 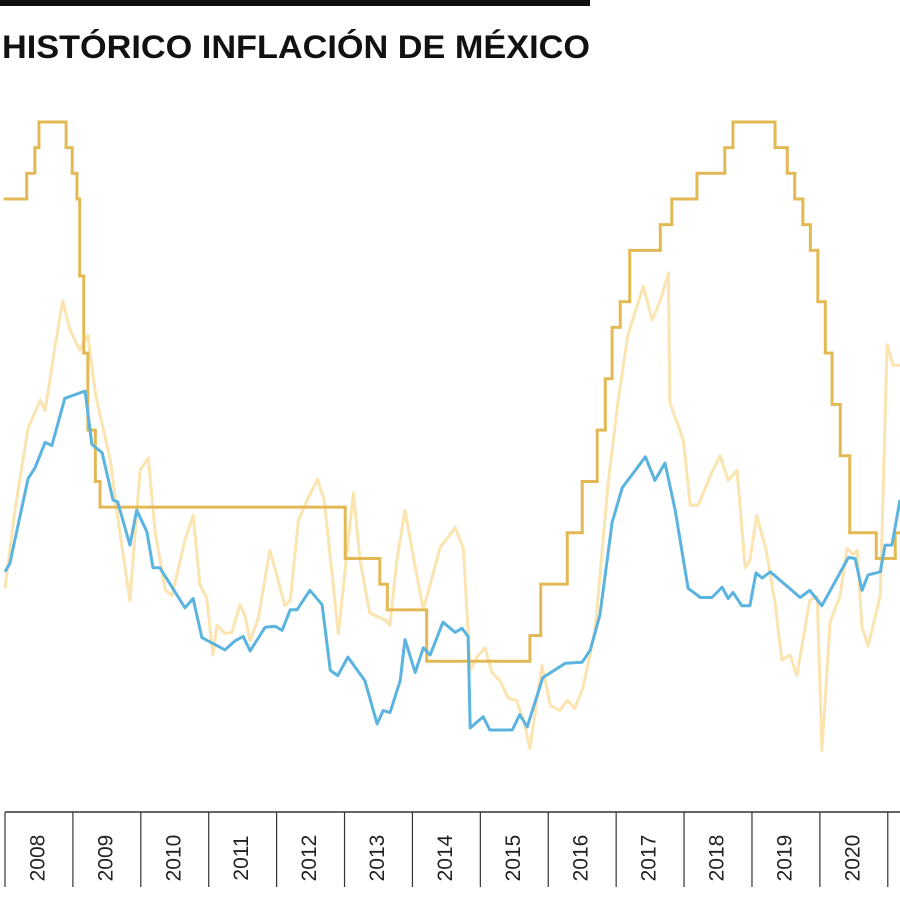 What do you see at coordinates (377, 858) in the screenshot?
I see `x-tick-label: 2013` at bounding box center [377, 858].